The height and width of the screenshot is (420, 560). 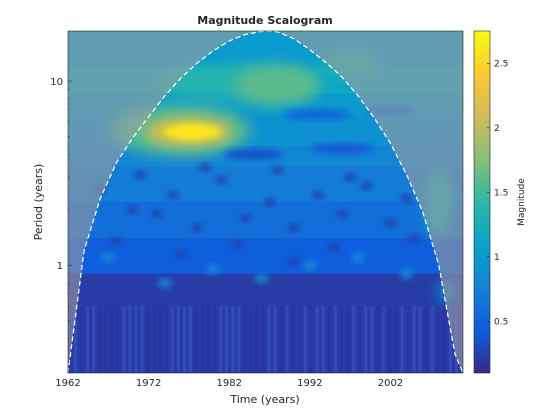 I want to click on colorbar-tick-label: 2, so click(x=497, y=129).